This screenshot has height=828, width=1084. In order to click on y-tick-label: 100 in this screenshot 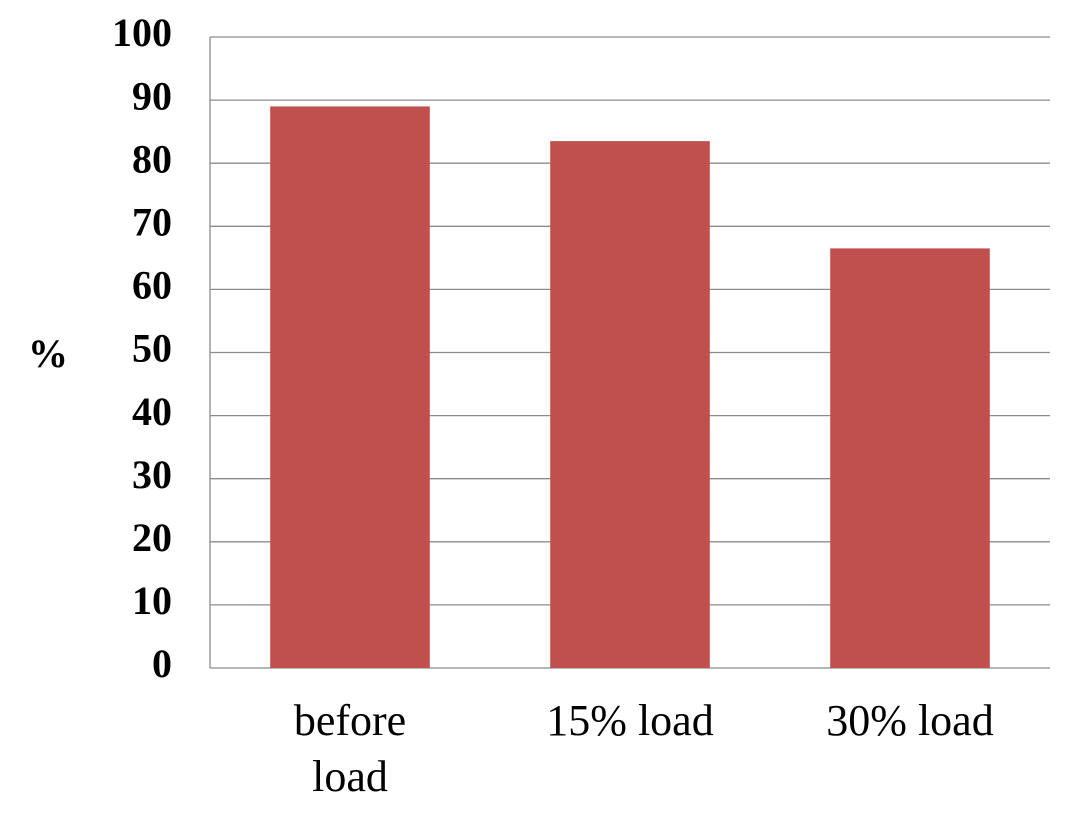, I will do `click(142, 32)`.